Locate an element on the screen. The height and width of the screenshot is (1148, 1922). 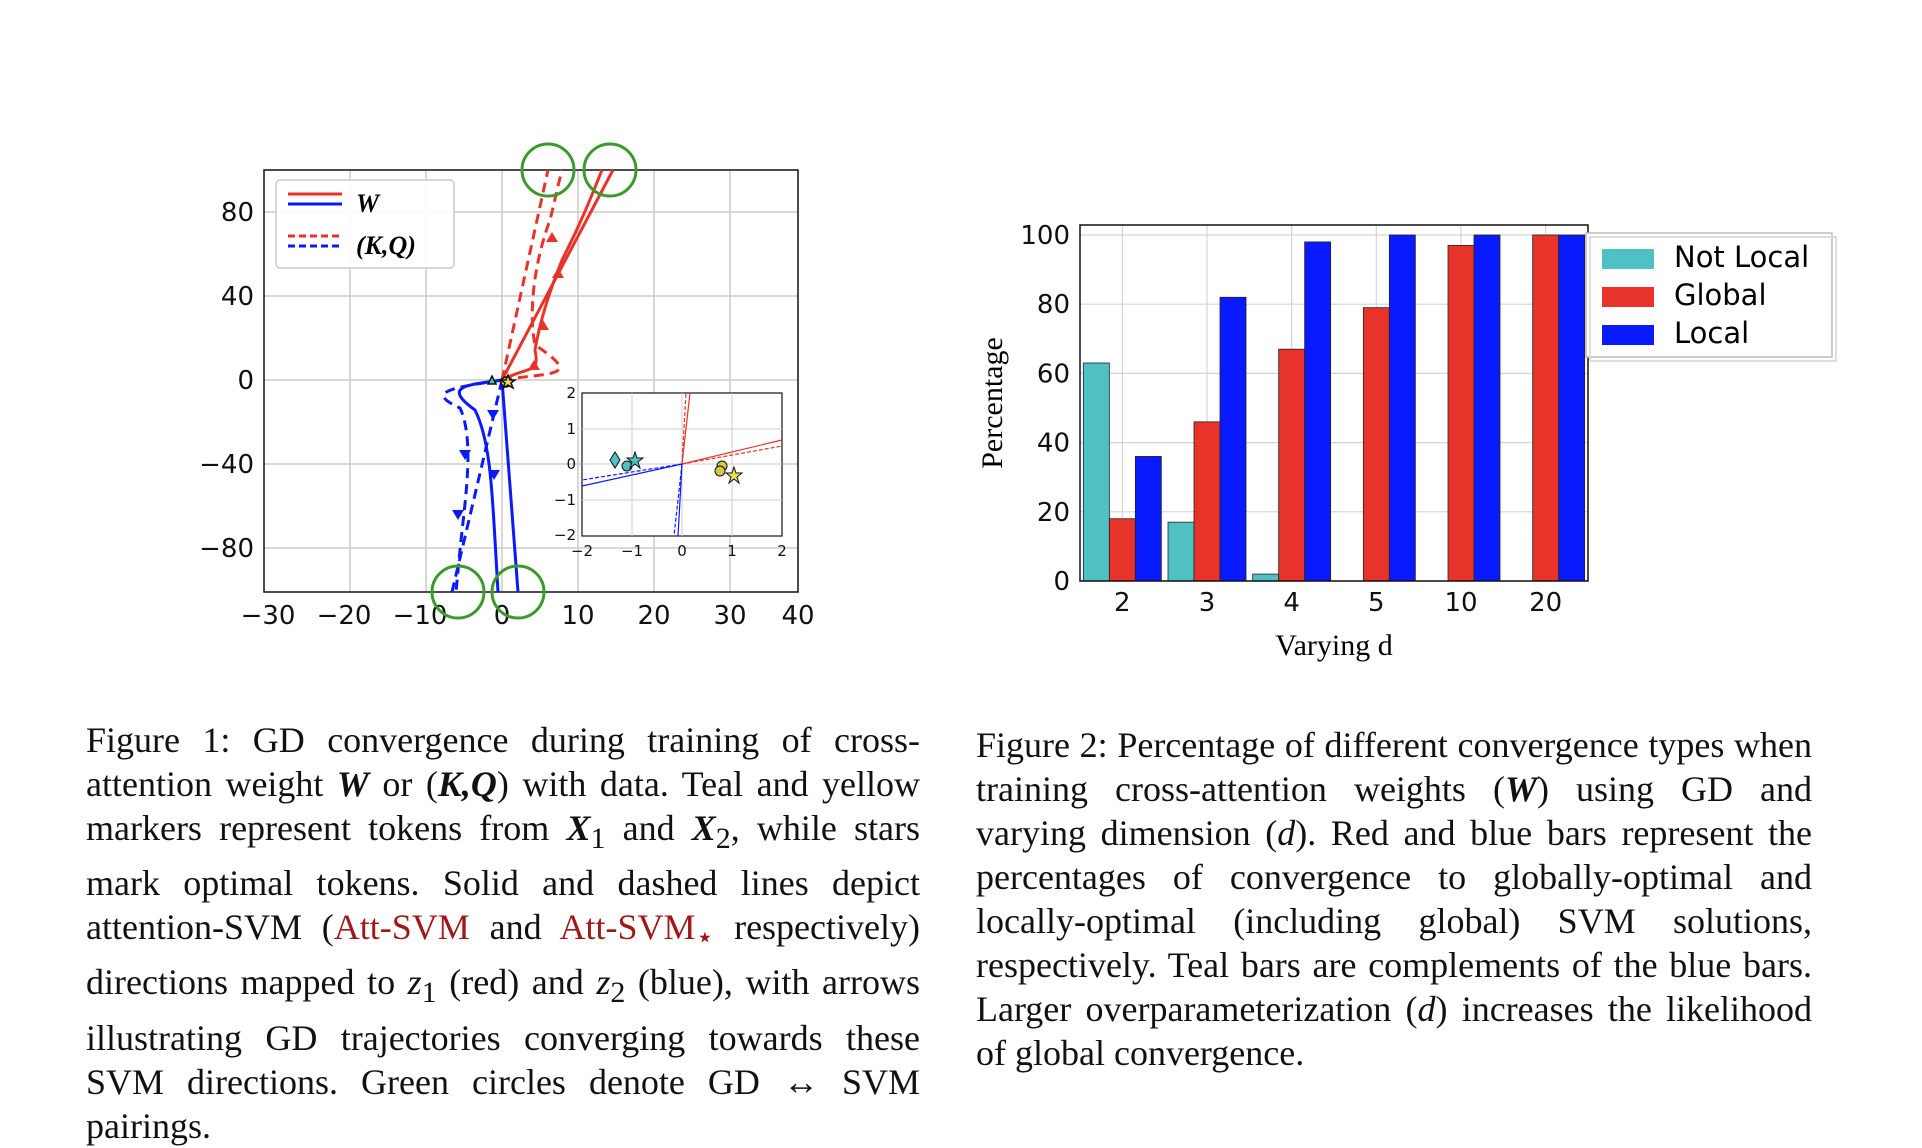
teal-marker is located at coordinates (492, 379).